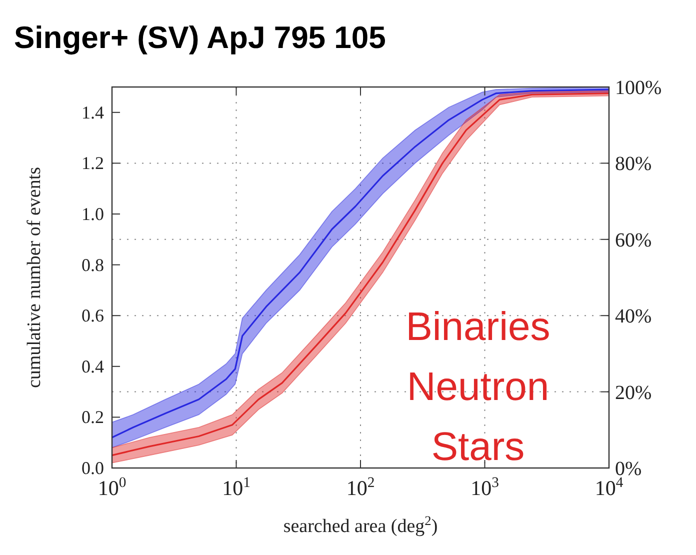  I want to click on y2-tick-label: 60%, so click(633, 240).